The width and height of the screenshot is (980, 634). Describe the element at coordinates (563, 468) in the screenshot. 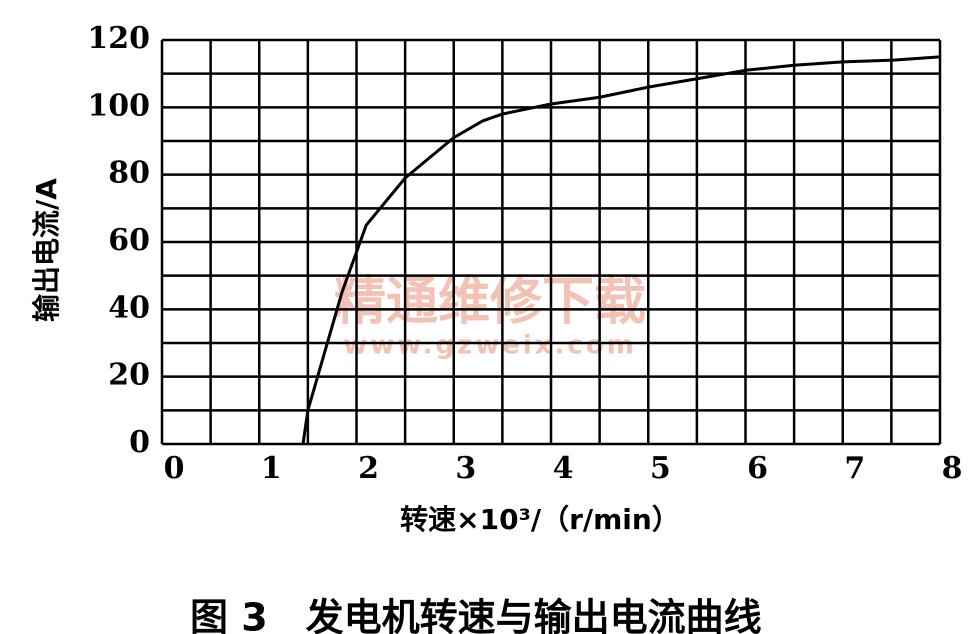

I see `x-tick-label: 4` at that location.